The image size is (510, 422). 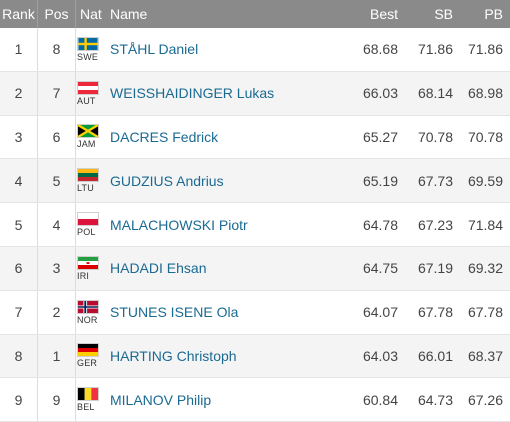 What do you see at coordinates (83, 275) in the screenshot?
I see `country-code: IRI` at bounding box center [83, 275].